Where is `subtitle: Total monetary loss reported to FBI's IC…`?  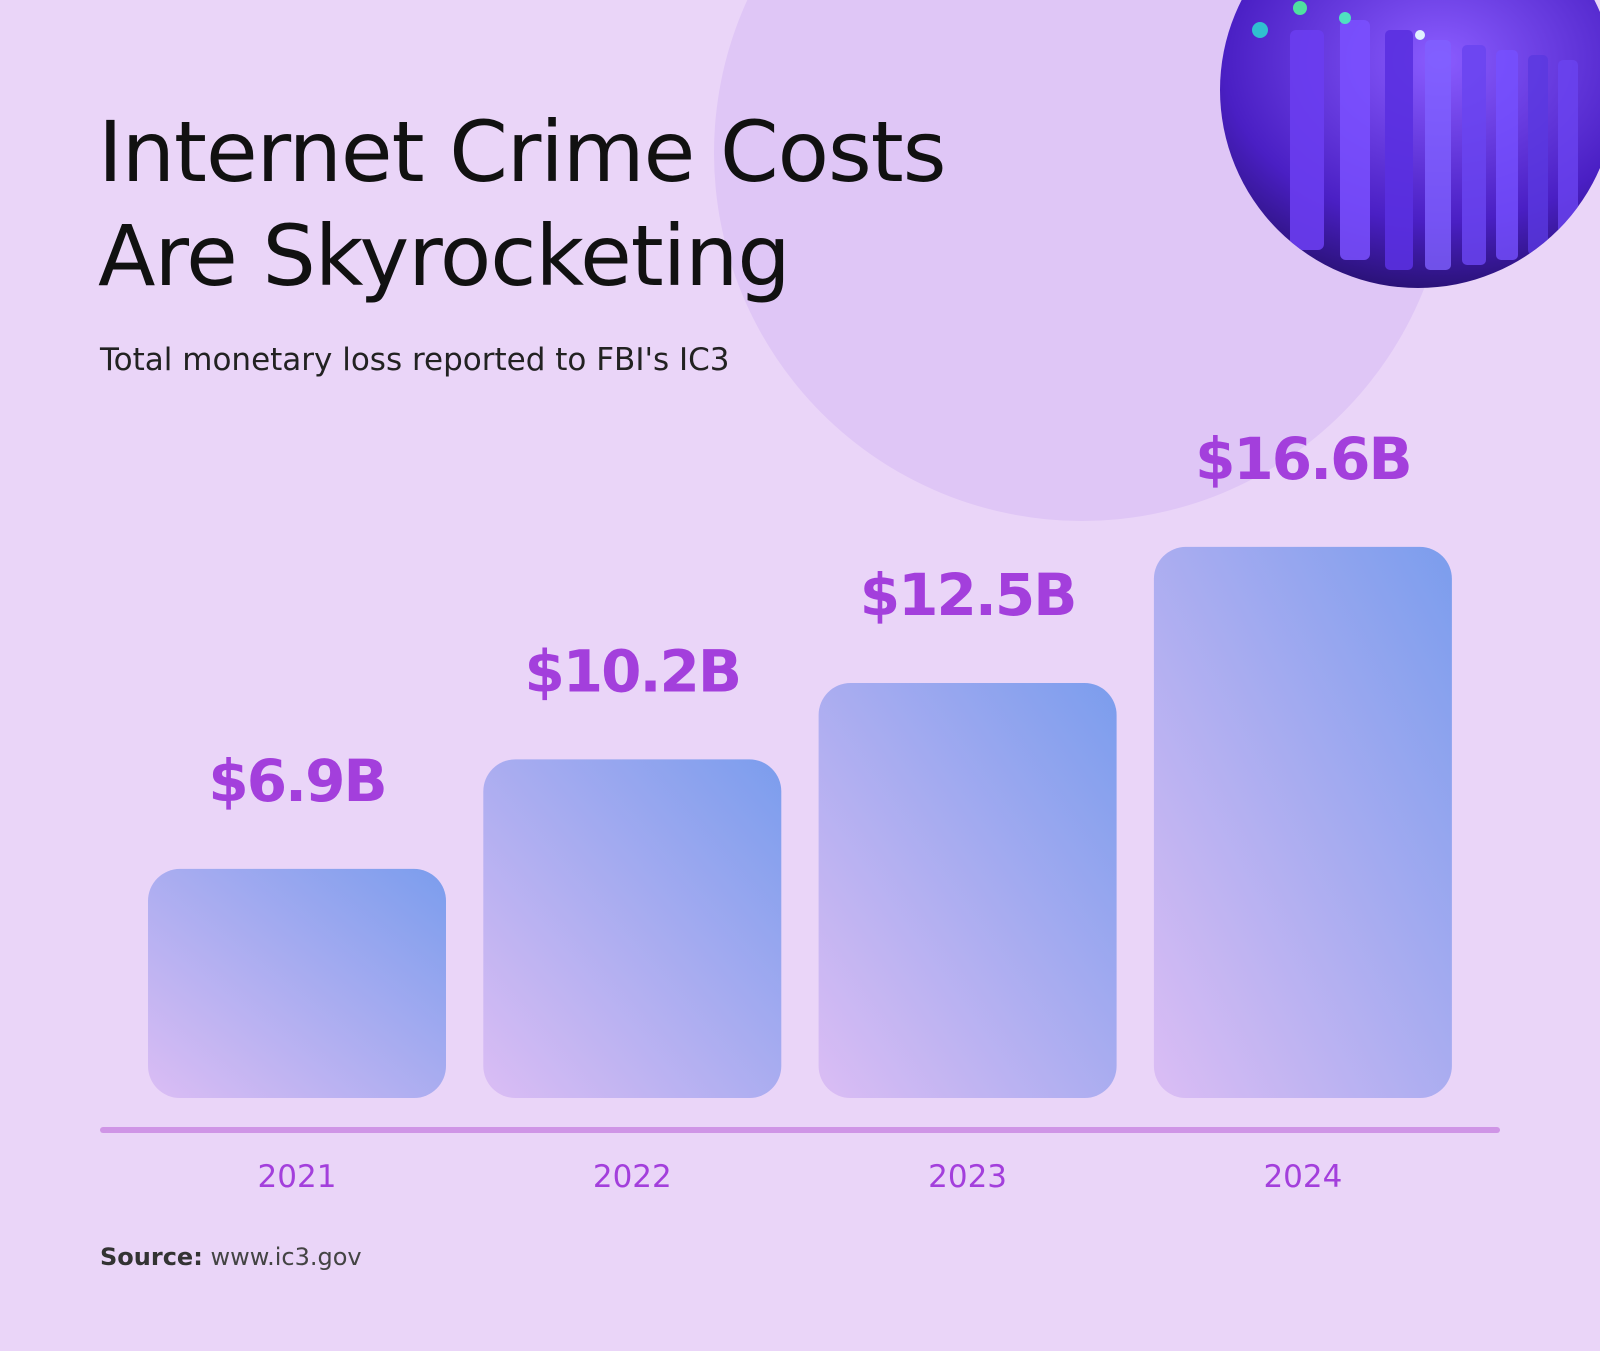
subtitle: Total monetary loss reported to FBI's IC… is located at coordinates (415, 360).